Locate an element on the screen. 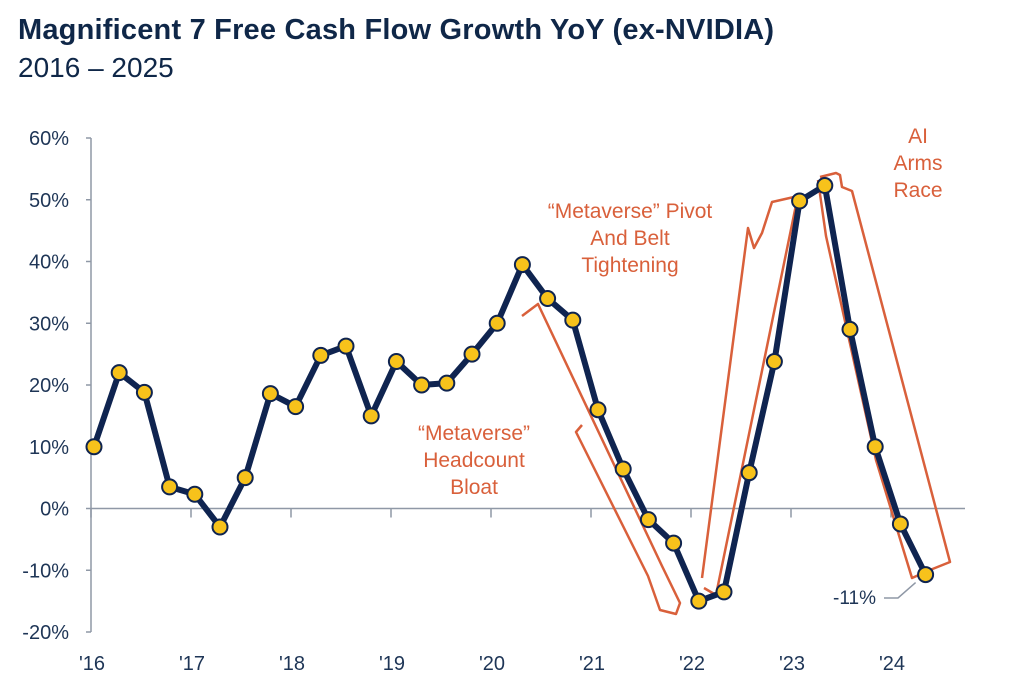  x-tick-label: '23 is located at coordinates (792, 664).